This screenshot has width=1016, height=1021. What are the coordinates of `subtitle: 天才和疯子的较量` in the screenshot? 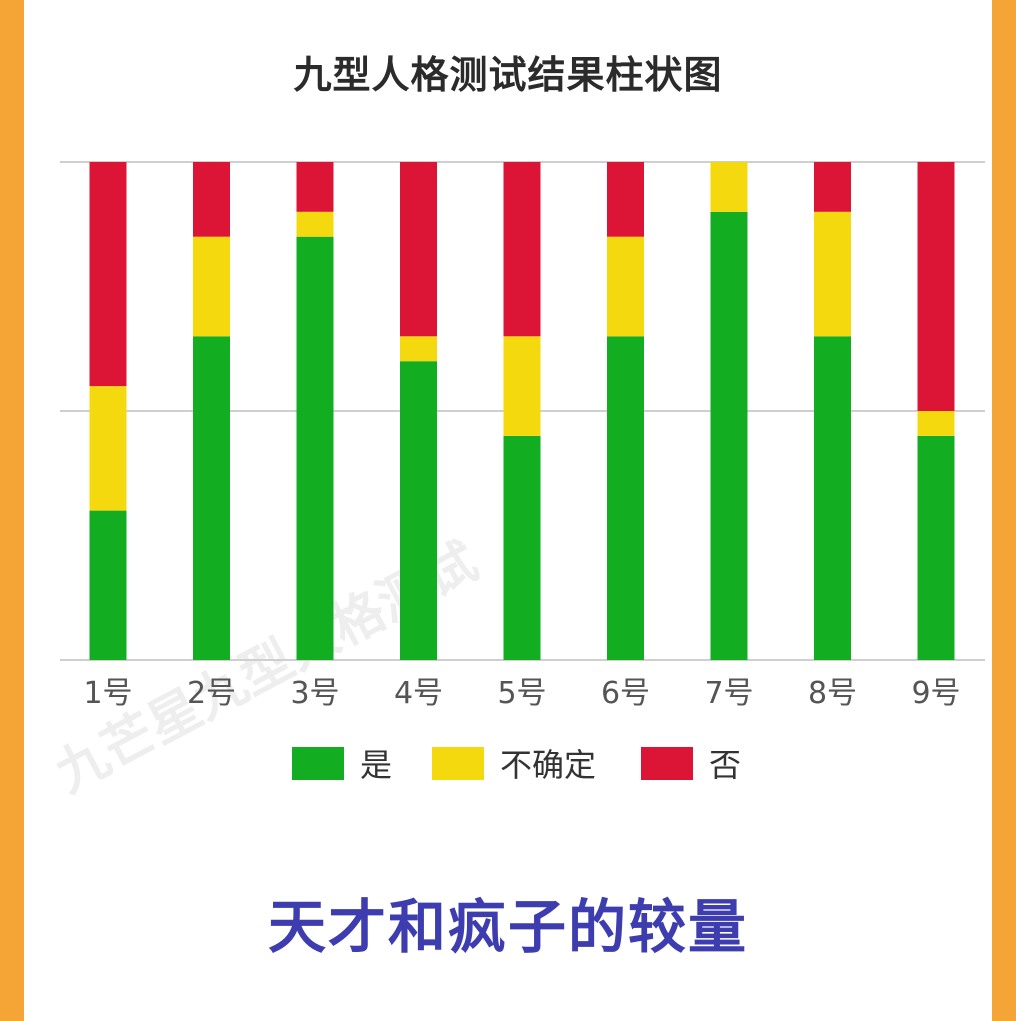 It's located at (507, 927).